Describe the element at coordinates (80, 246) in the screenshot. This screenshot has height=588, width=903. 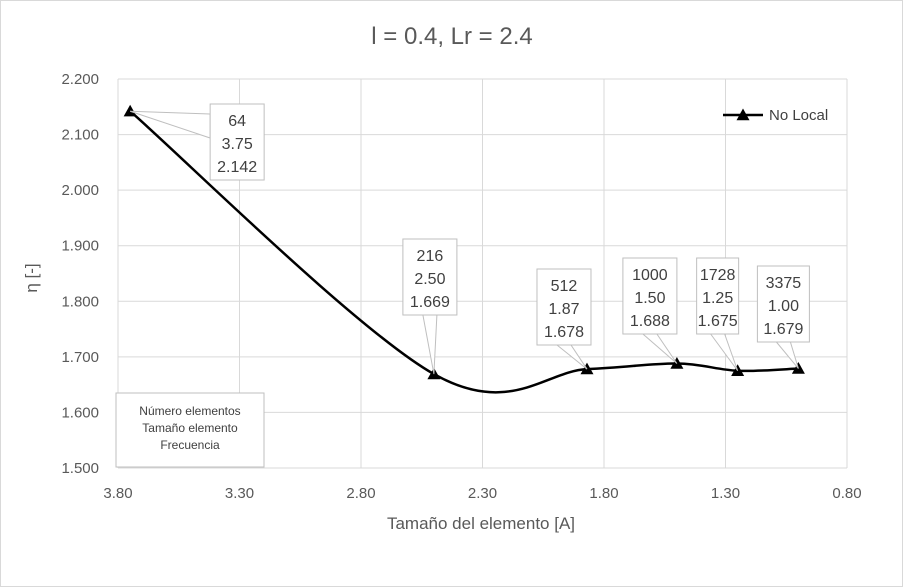
I see `y-tick-label: 1.900` at that location.